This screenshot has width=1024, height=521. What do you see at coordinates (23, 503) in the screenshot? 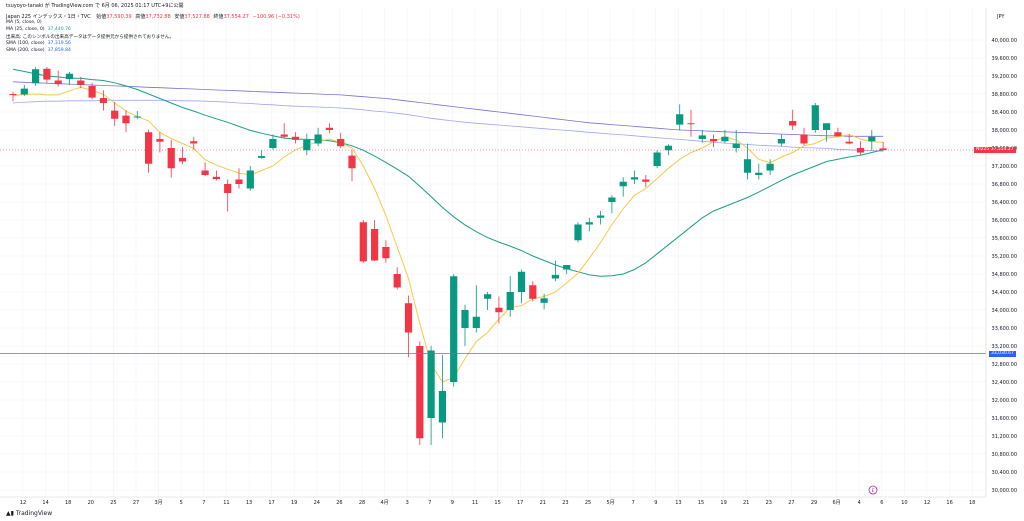
I see `time-tick-label: 12` at bounding box center [23, 503].